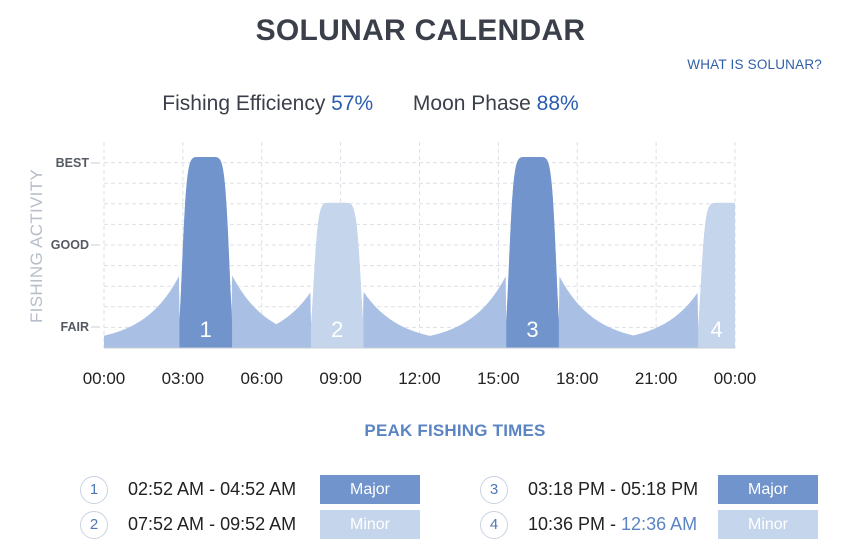 The image size is (841, 552). I want to click on page-title: SOLUNAR CALENDAR, so click(420, 30).